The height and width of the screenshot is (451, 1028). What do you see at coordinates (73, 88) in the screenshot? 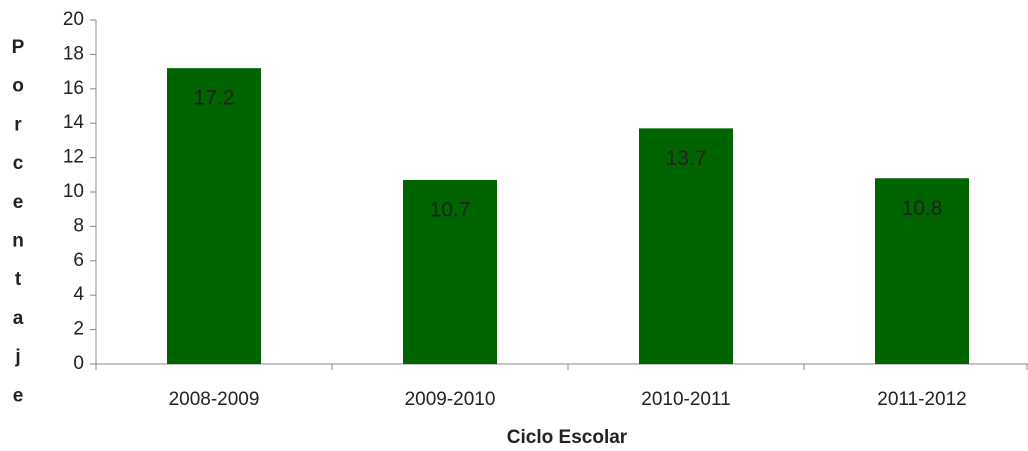
I see `y-tick-label: 16` at bounding box center [73, 88].